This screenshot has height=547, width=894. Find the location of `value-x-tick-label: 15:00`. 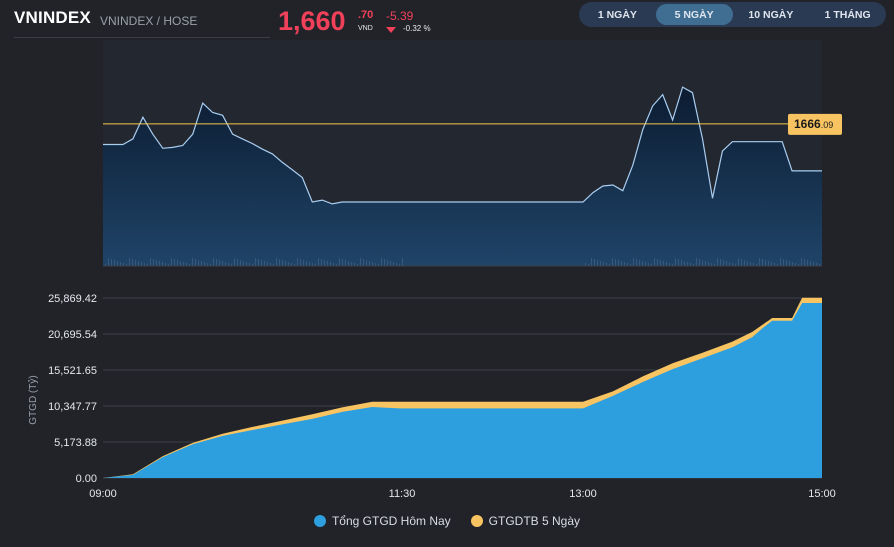

value-x-tick-label: 15:00 is located at coordinates (822, 494).